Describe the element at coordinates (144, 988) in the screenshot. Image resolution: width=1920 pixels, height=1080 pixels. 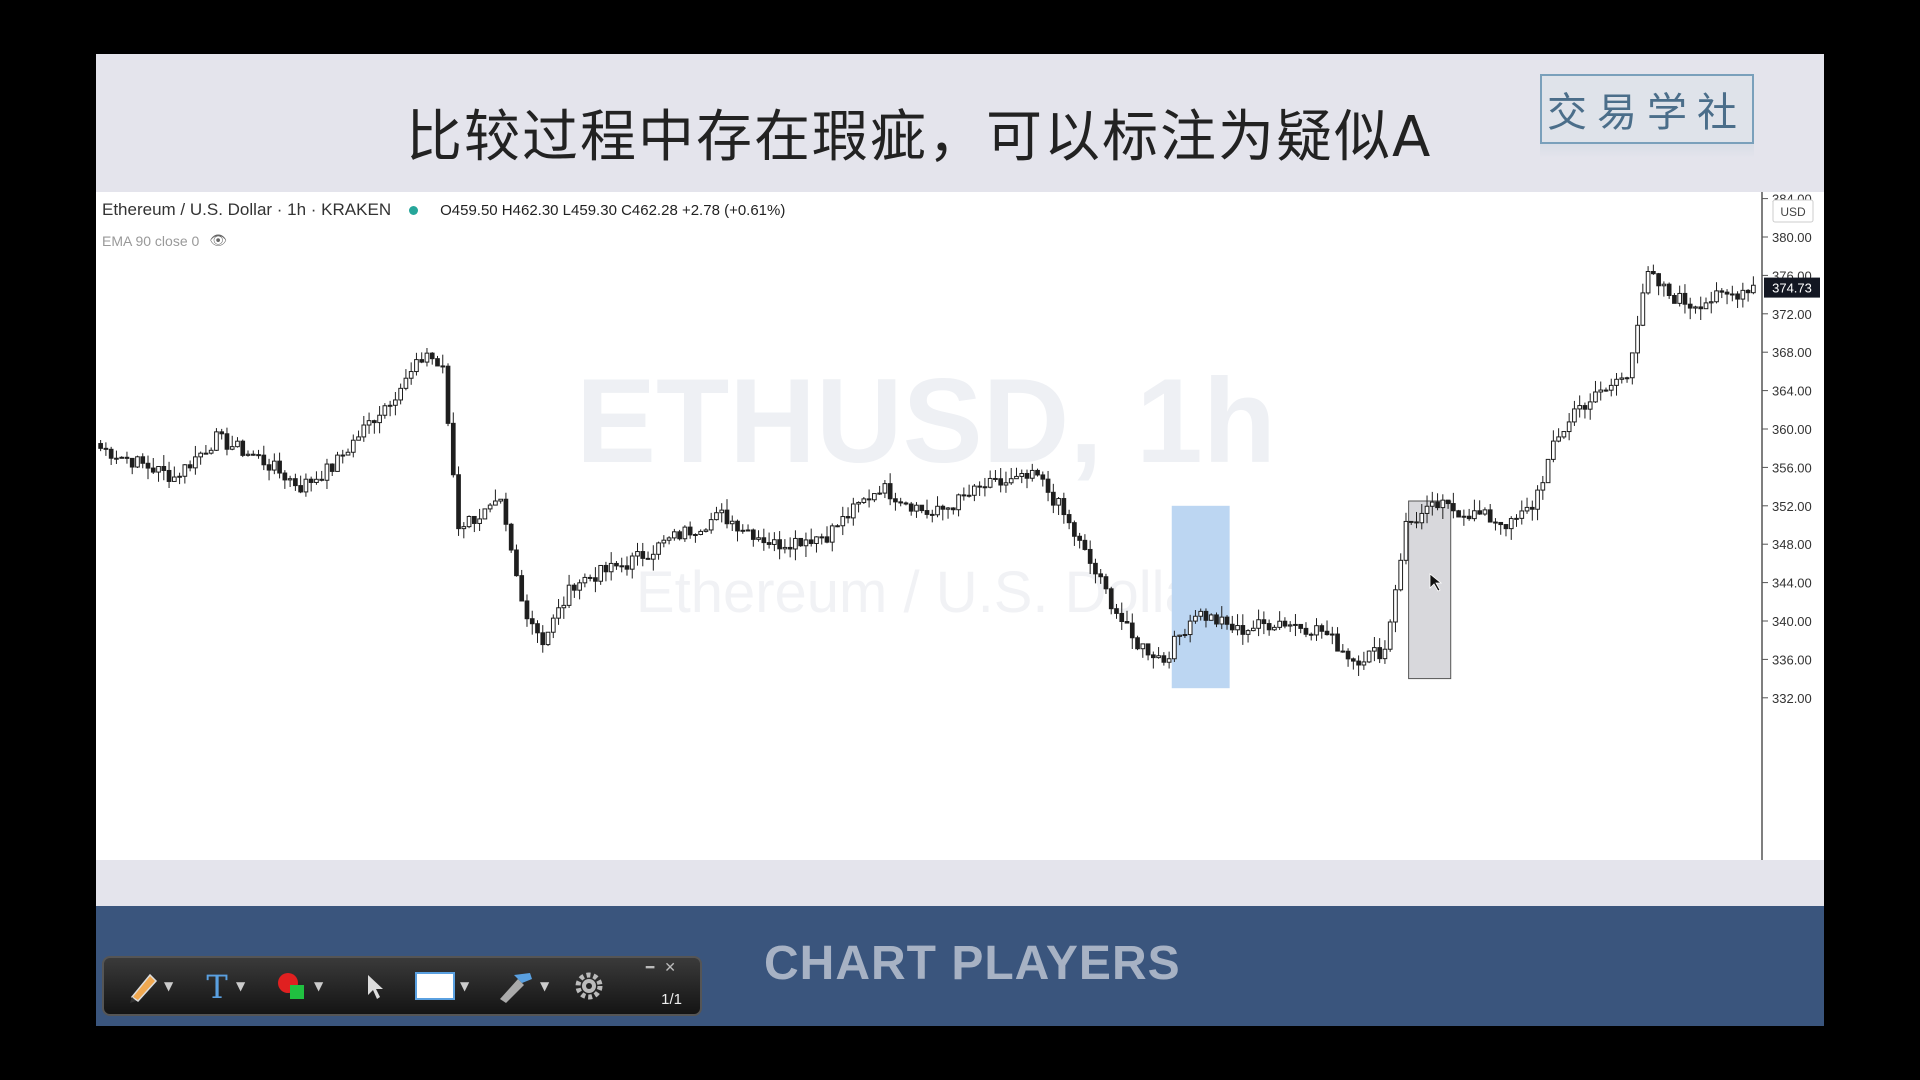
I see `pen-icon` at that location.